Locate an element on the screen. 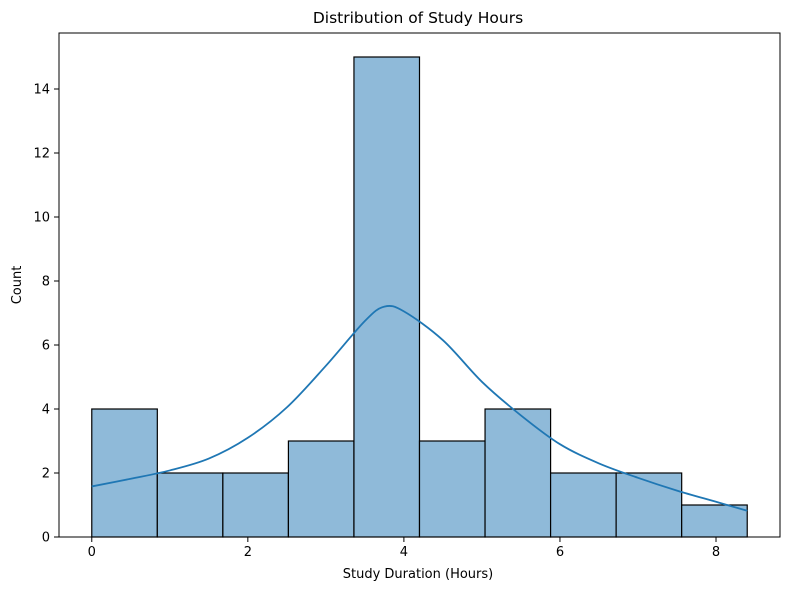 The height and width of the screenshot is (590, 790). y-tick-label: 0 is located at coordinates (46, 538).